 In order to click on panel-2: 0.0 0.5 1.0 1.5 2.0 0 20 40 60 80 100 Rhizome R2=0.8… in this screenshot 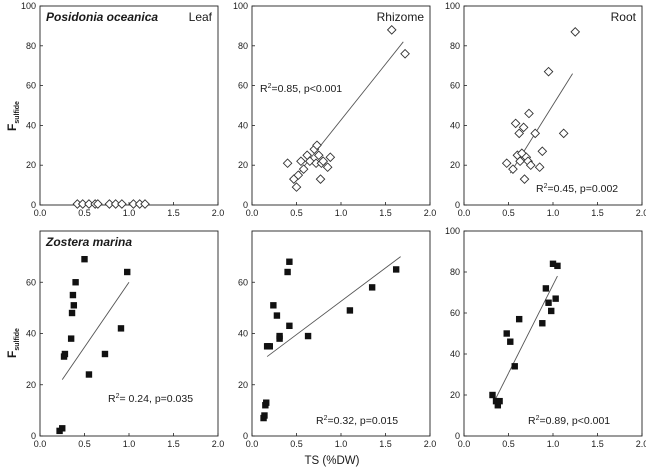, I will do `click(334, 109)`.